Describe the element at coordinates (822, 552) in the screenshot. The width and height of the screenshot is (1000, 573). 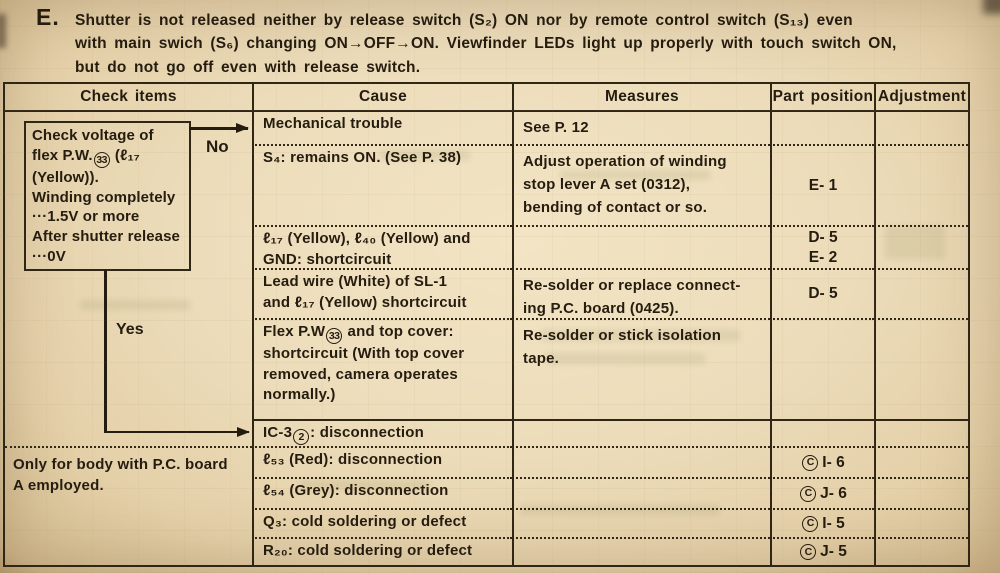
I see `part-position-cell: C J- 5` at that location.